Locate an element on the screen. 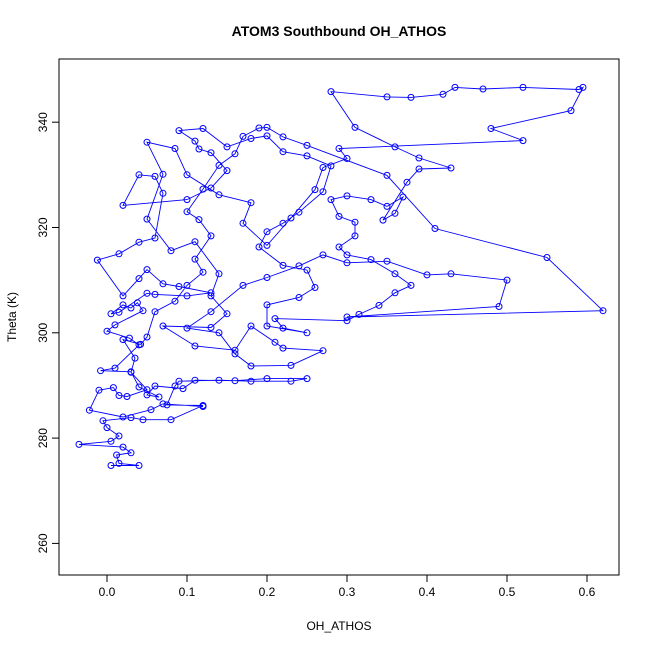 The width and height of the screenshot is (650, 650). y-axis-label: Theta (K) is located at coordinates (12, 317).